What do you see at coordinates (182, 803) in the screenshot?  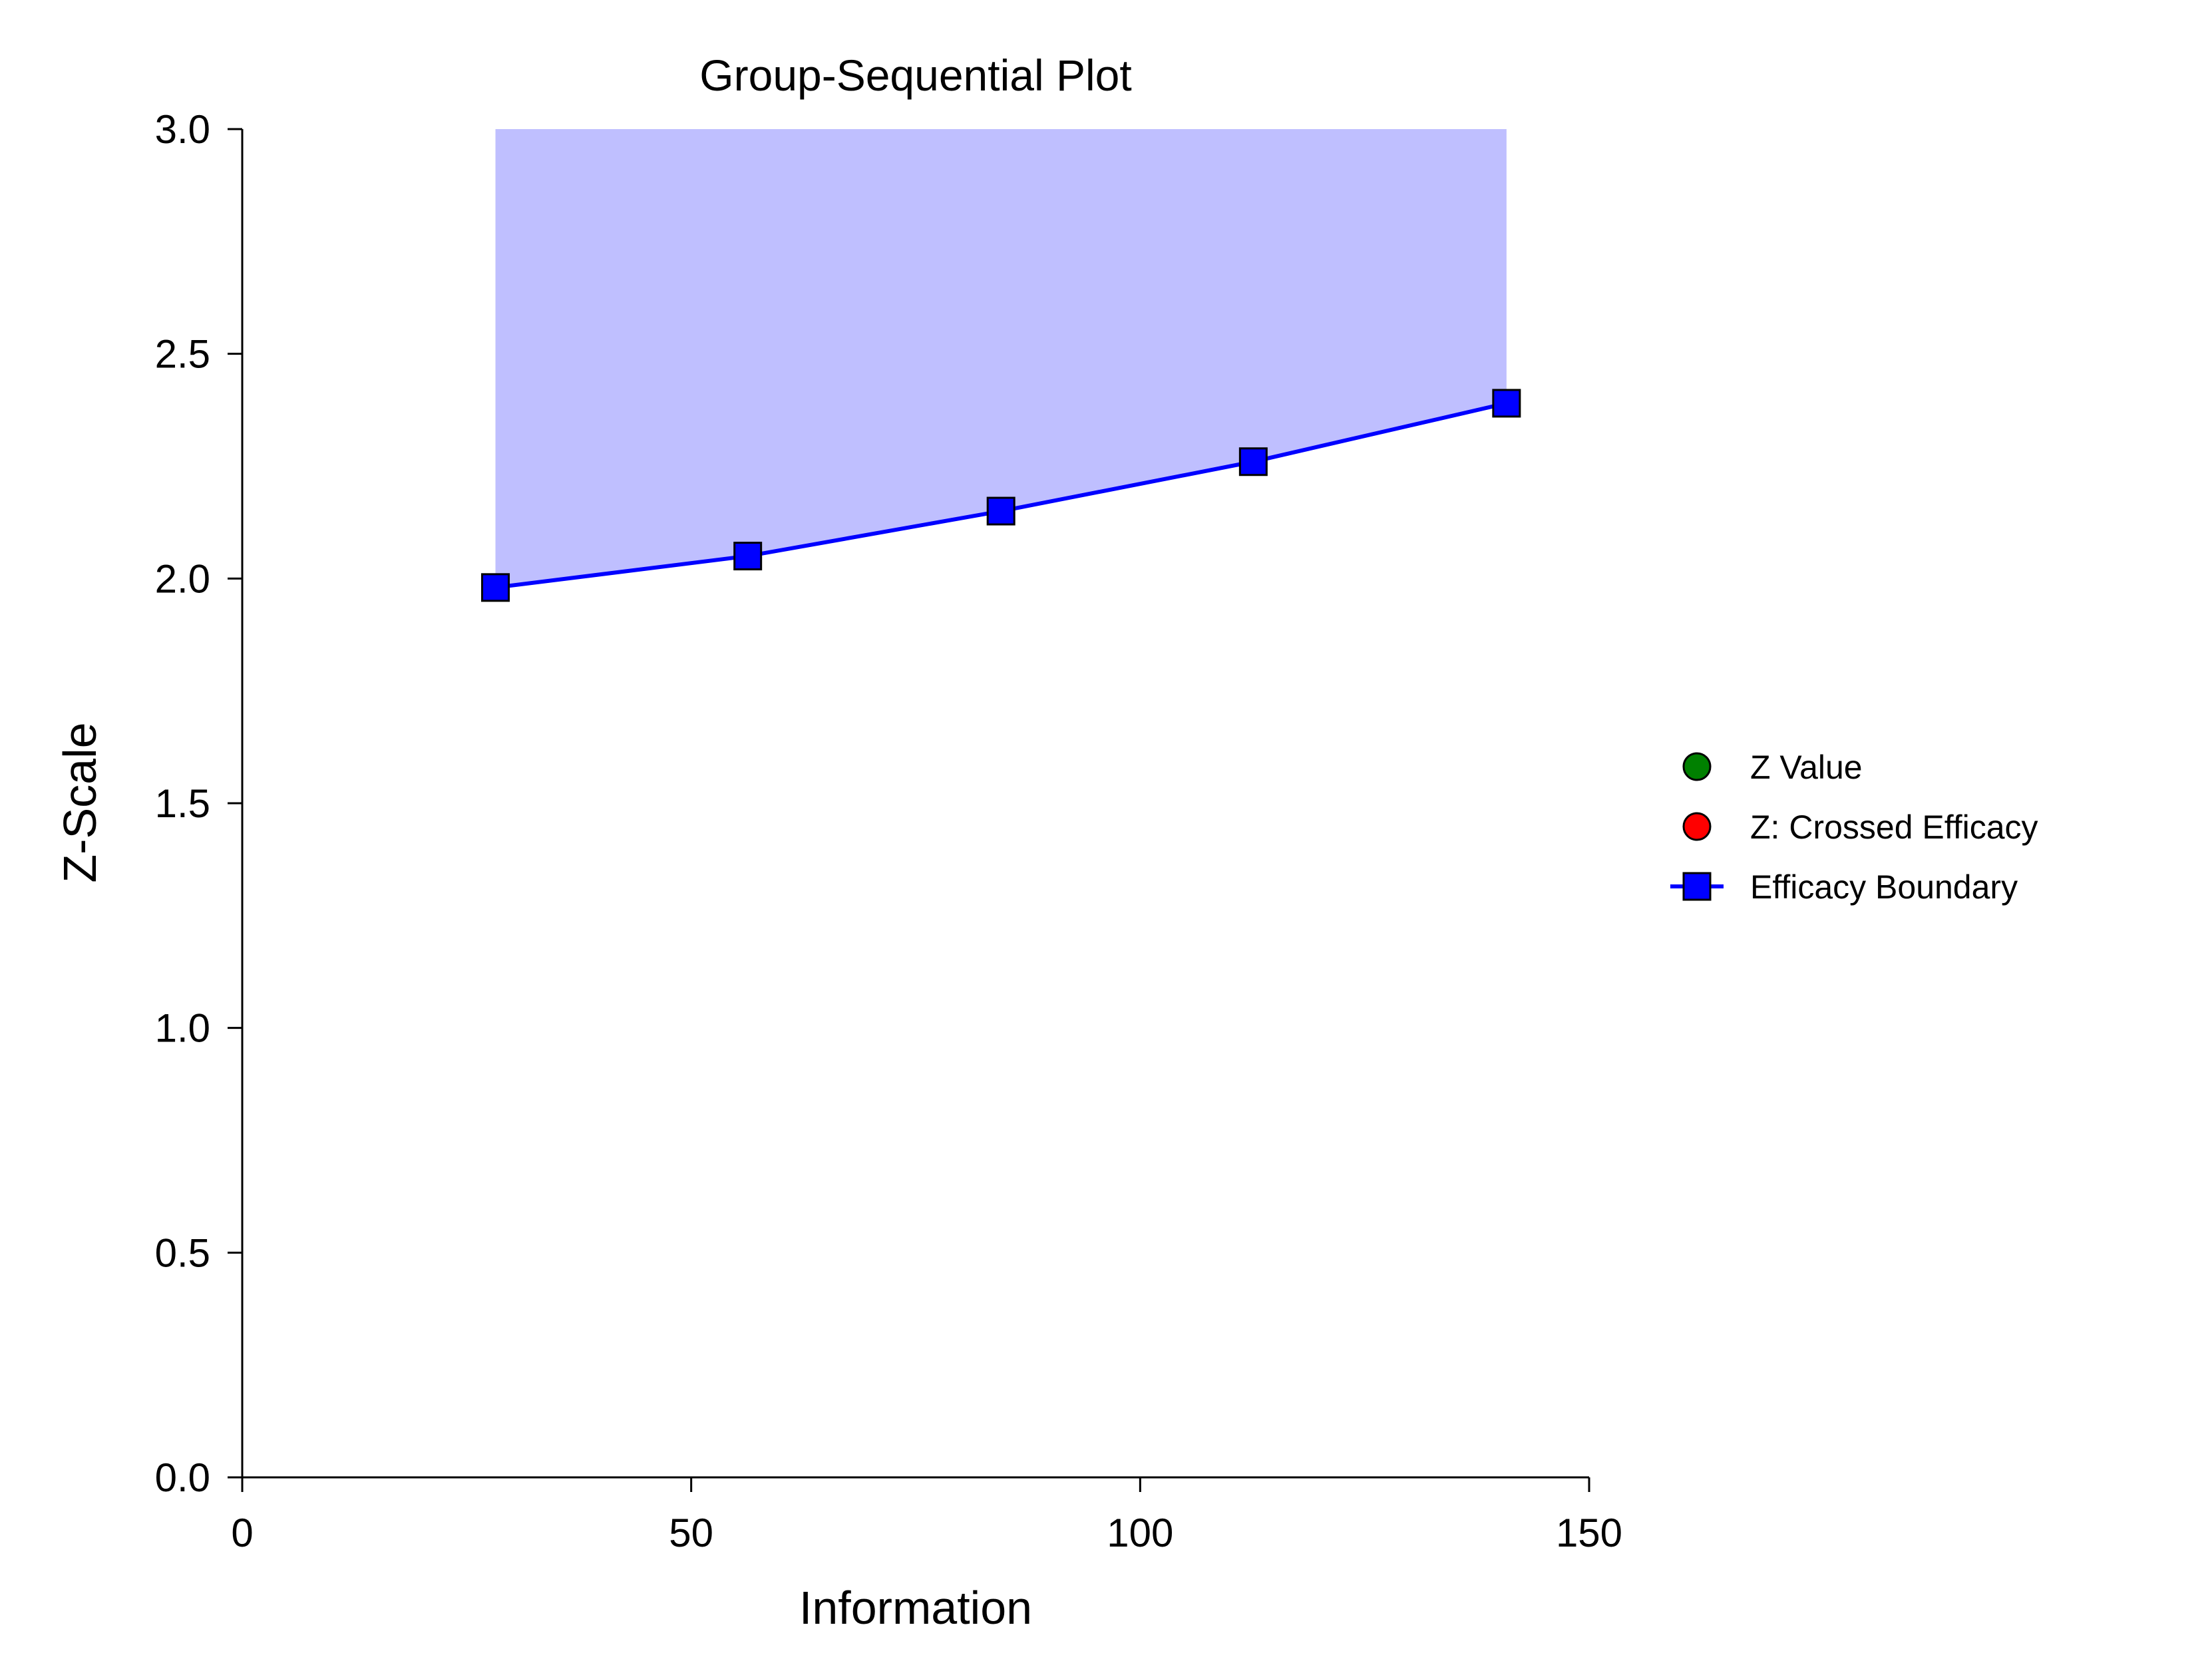 I see `y-tick-label: 1.5` at bounding box center [182, 803].